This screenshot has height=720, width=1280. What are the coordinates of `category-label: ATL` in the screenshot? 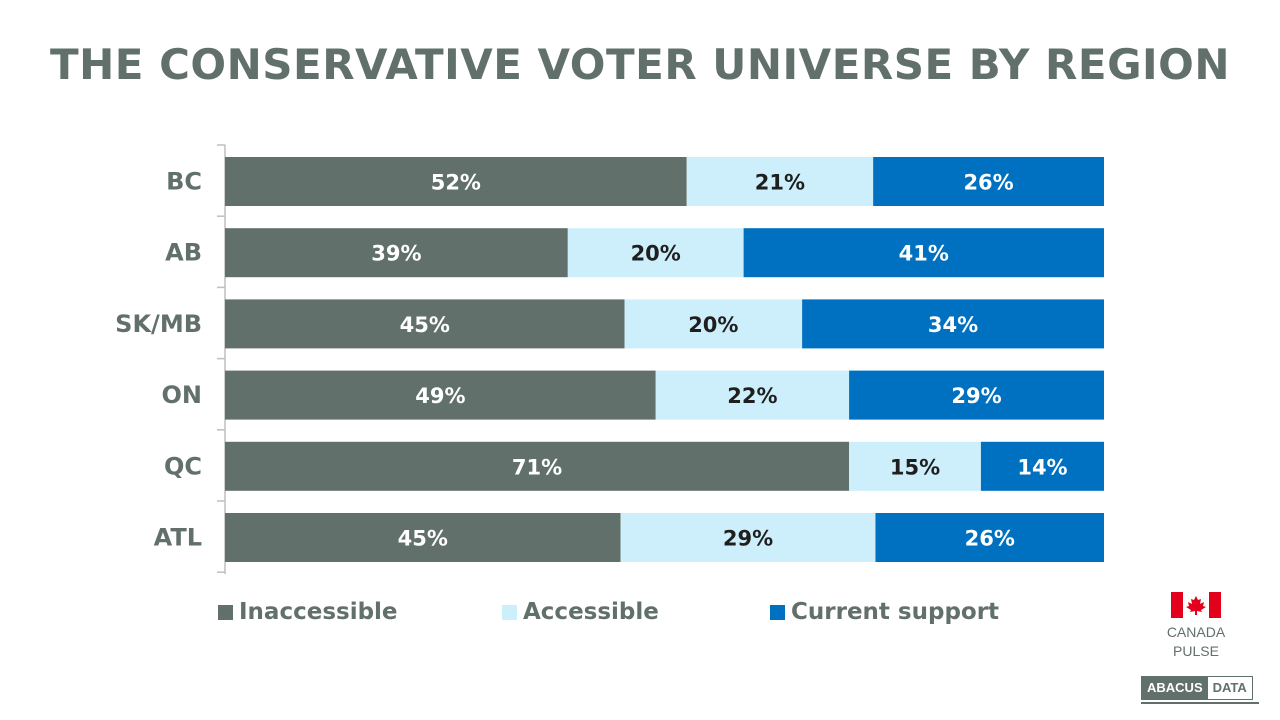 It's located at (178, 538).